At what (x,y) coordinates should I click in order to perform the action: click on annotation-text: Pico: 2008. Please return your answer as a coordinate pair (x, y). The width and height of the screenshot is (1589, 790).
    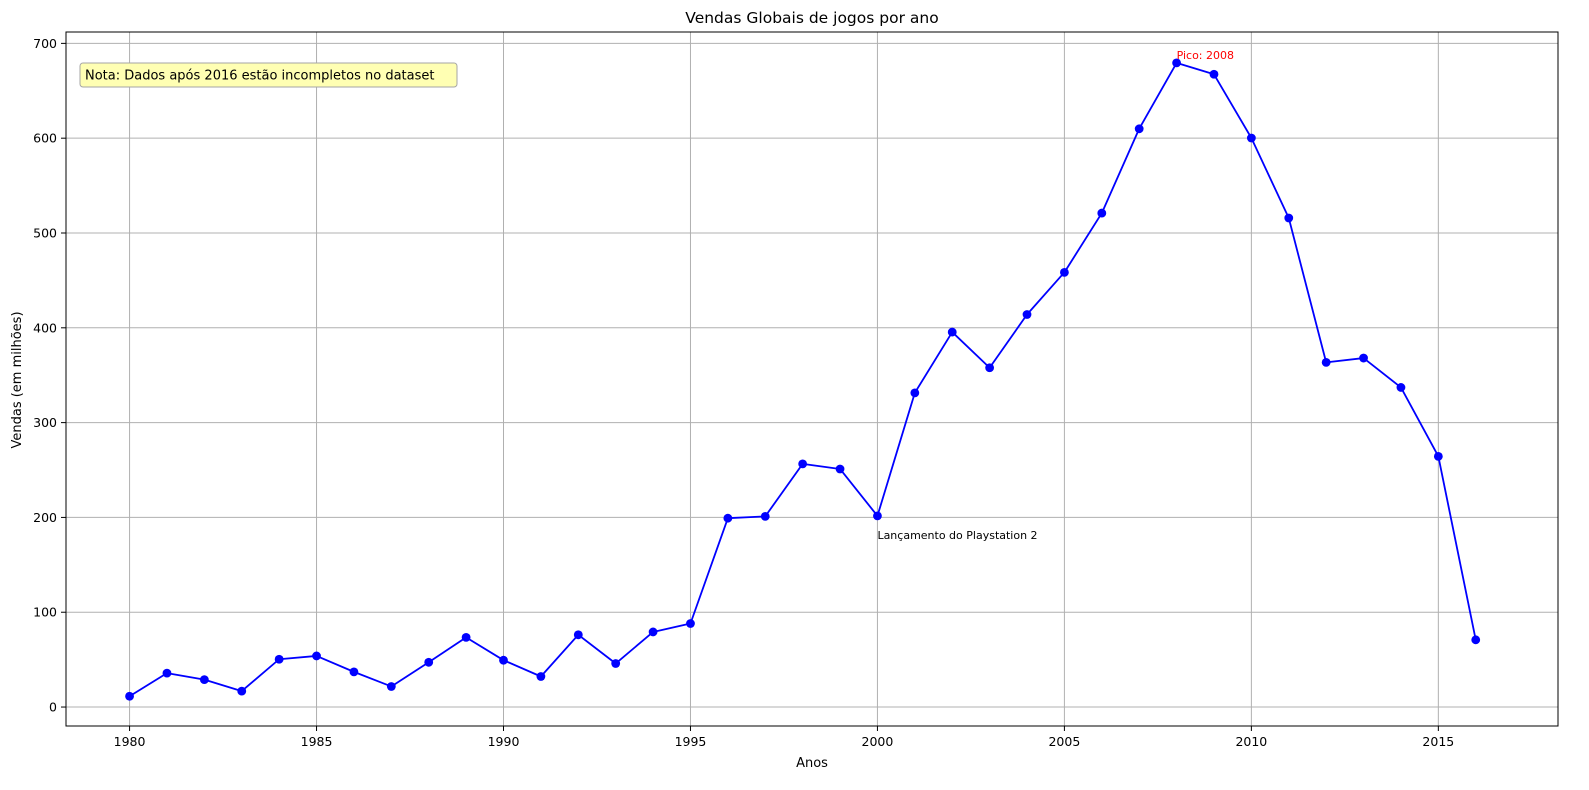
    Looking at the image, I should click on (1205, 55).